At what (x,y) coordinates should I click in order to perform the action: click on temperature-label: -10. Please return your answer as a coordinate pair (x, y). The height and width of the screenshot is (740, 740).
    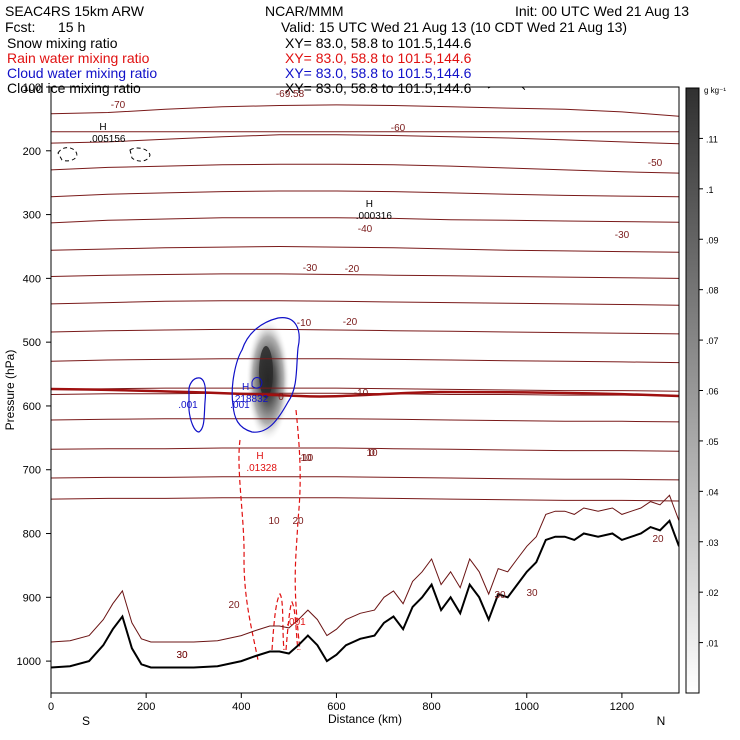
    Looking at the image, I should click on (306, 458).